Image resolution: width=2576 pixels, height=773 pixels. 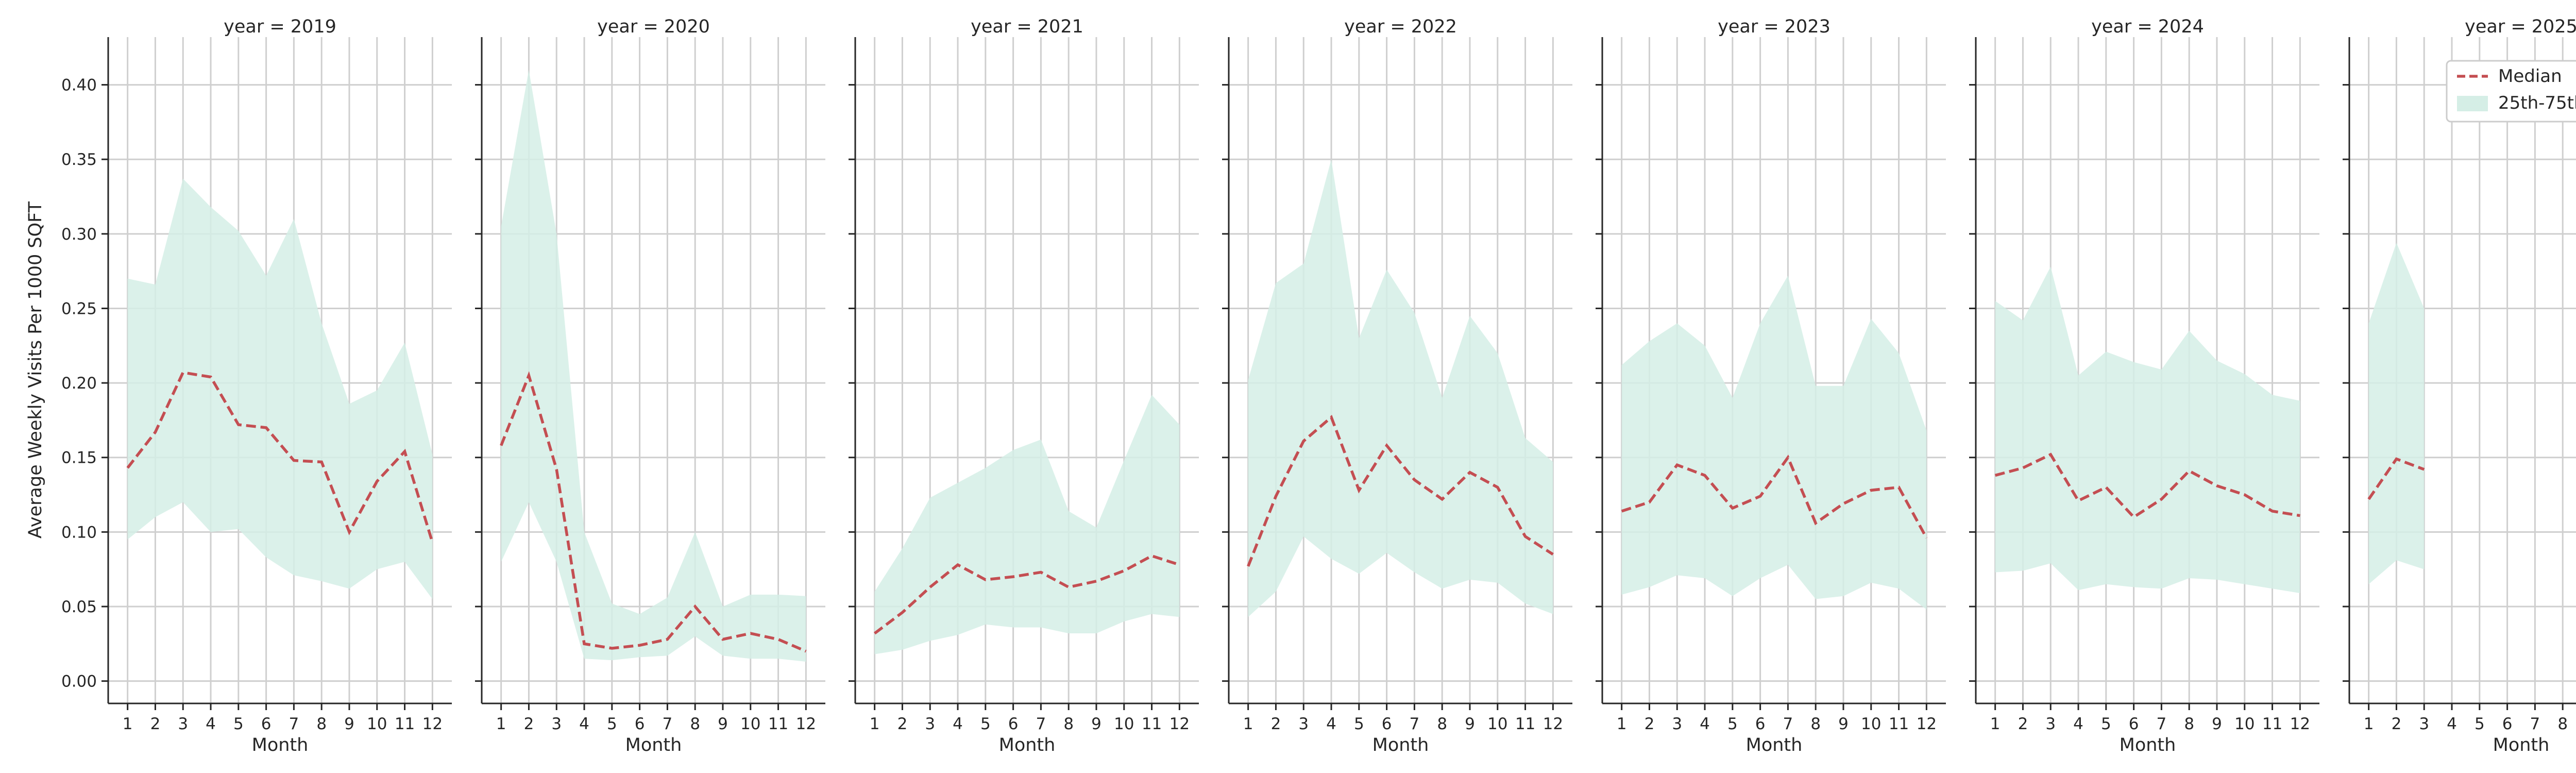 What do you see at coordinates (2537, 103) in the screenshot?
I see `legend-band-label: 25th-75th Percentile` at bounding box center [2537, 103].